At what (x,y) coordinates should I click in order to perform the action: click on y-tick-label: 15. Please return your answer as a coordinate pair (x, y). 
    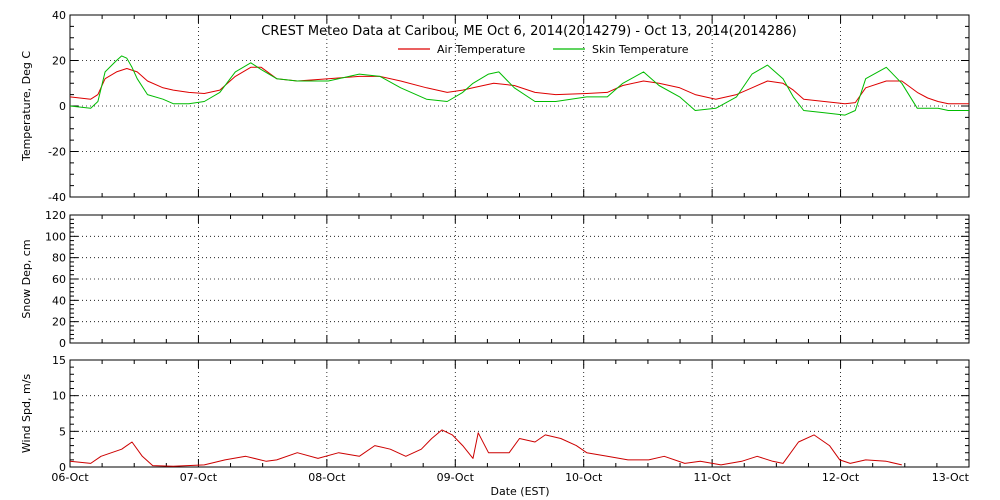
    Looking at the image, I should click on (59, 360).